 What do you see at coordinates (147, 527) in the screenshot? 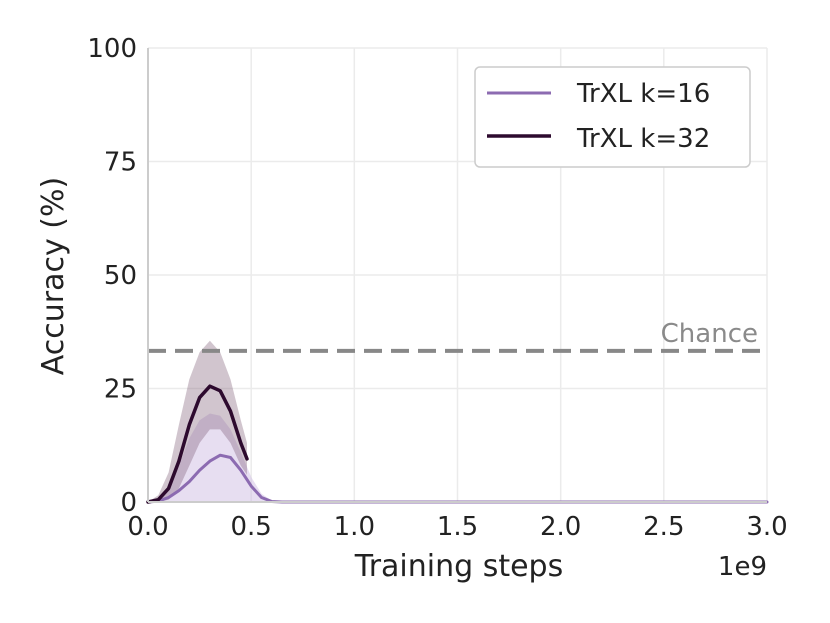
I see `x-tick-label: 0.0` at bounding box center [147, 527].